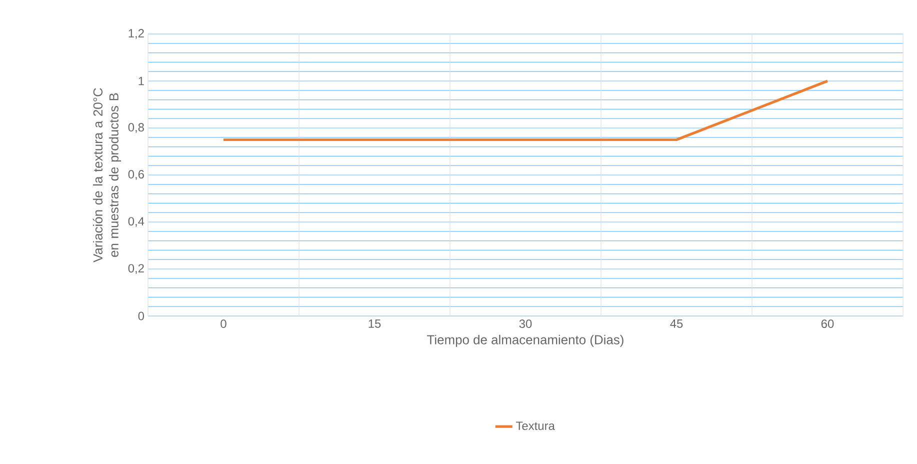 The height and width of the screenshot is (464, 917). I want to click on y-tick-label: 0,6, so click(136, 175).